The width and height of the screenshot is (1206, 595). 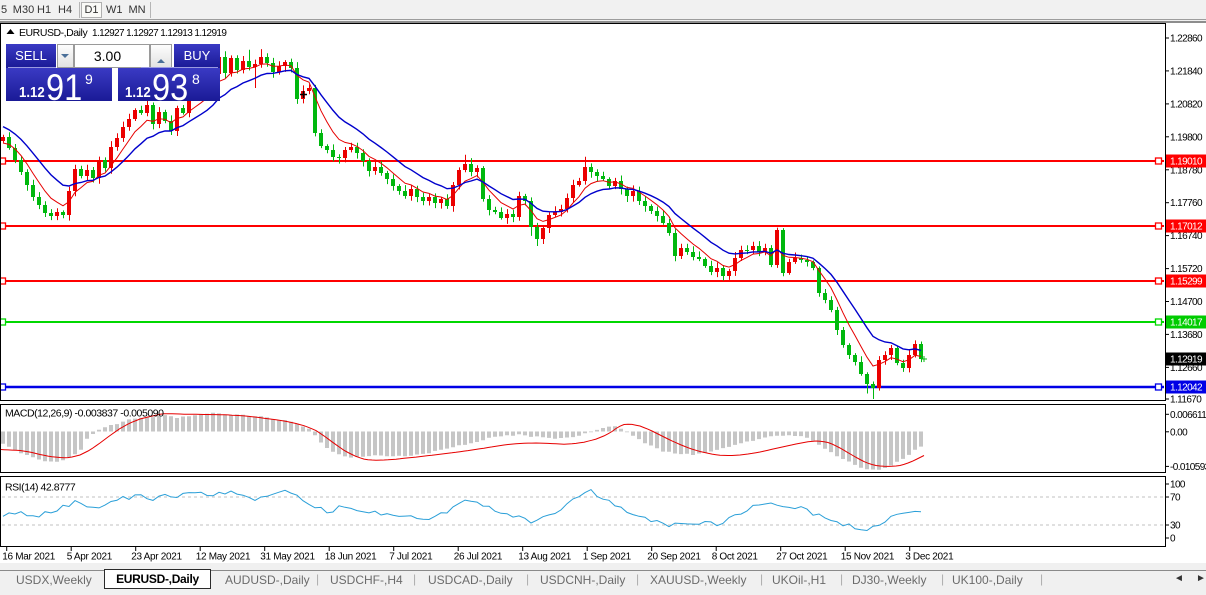 I want to click on svg-text: 1.16740, so click(x=1186, y=236).